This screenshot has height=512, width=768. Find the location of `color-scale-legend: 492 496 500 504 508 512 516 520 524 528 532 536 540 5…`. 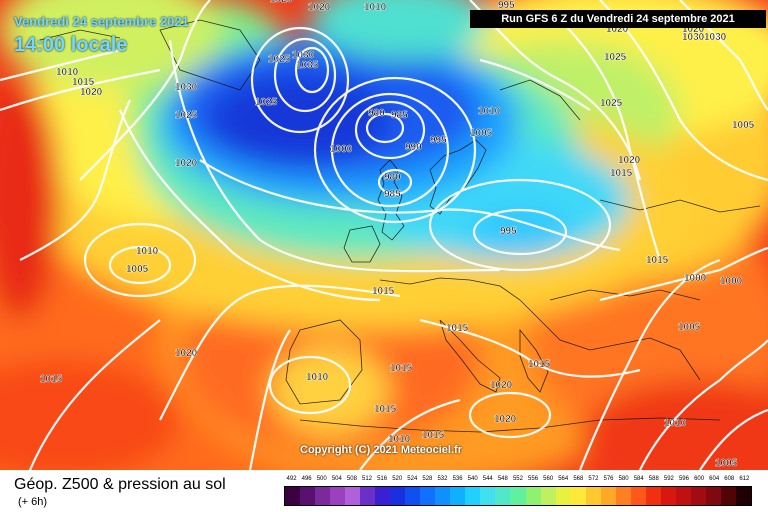

color-scale-legend: 492 496 500 504 508 512 516 520 524 528 532 536 540 5… is located at coordinates (518, 490).